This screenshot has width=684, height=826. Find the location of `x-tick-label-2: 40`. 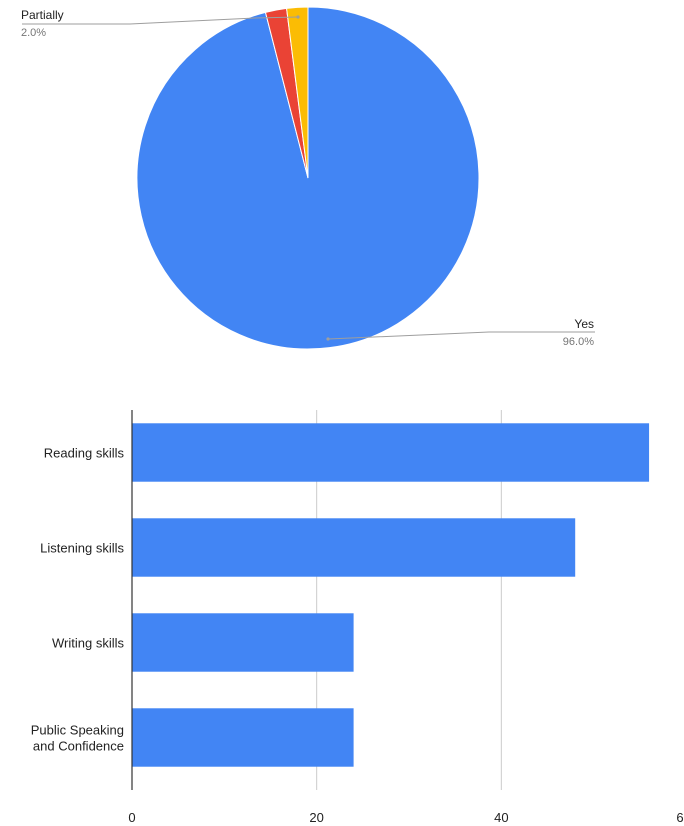

x-tick-label-2: 40 is located at coordinates (501, 817).